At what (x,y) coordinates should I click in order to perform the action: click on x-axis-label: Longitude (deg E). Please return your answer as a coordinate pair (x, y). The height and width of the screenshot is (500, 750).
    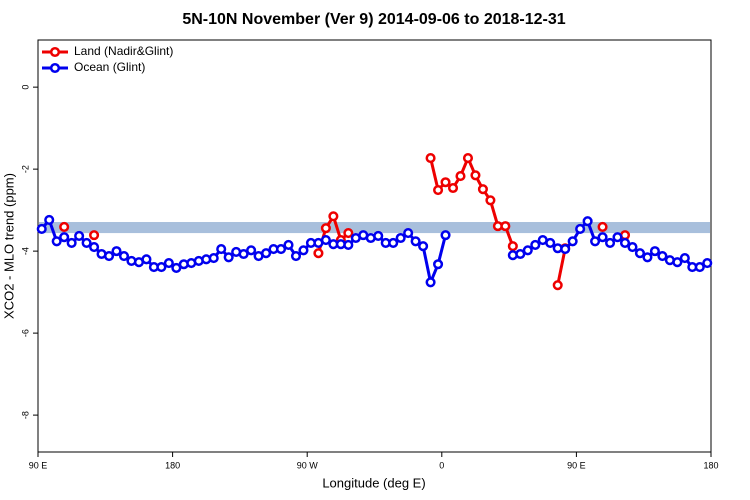
    Looking at the image, I should click on (373, 482).